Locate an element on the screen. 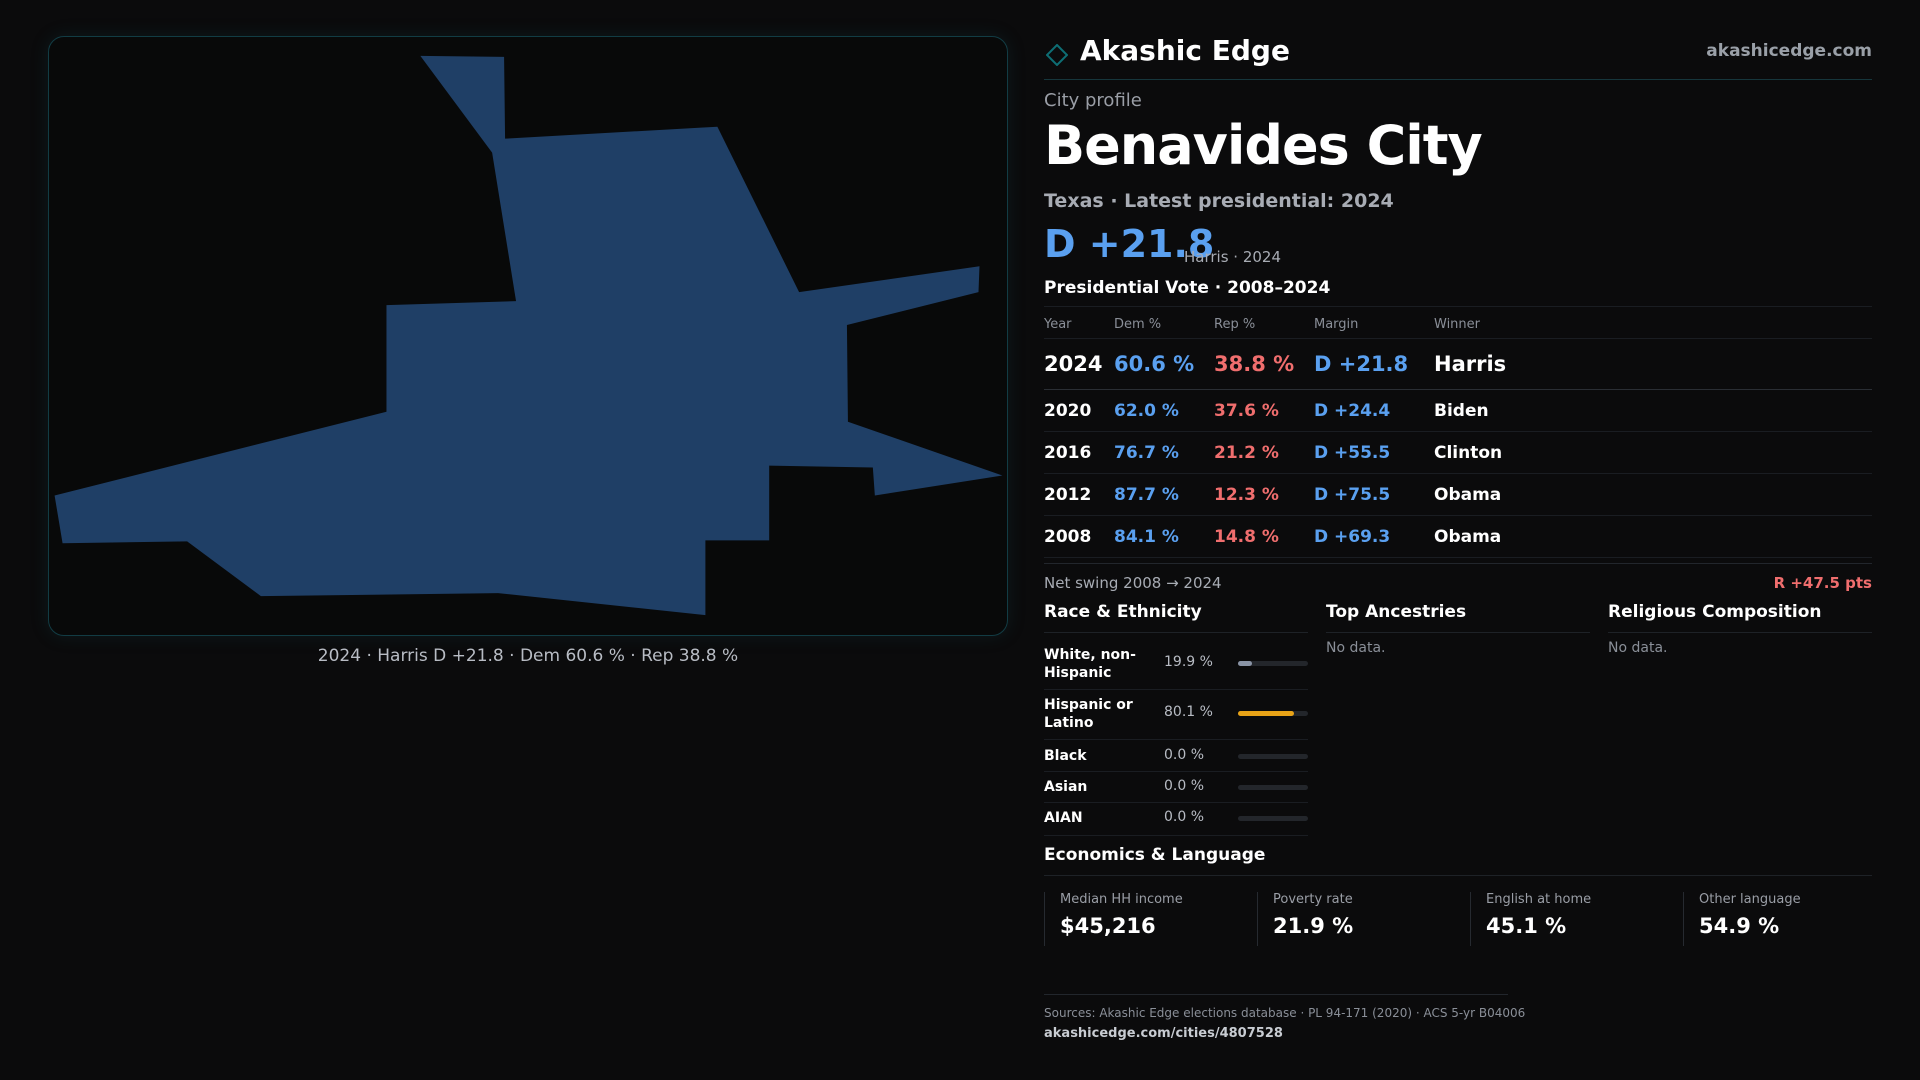  footer-url-link: akashicedge.com/cities/4807528 is located at coordinates (1163, 1033).